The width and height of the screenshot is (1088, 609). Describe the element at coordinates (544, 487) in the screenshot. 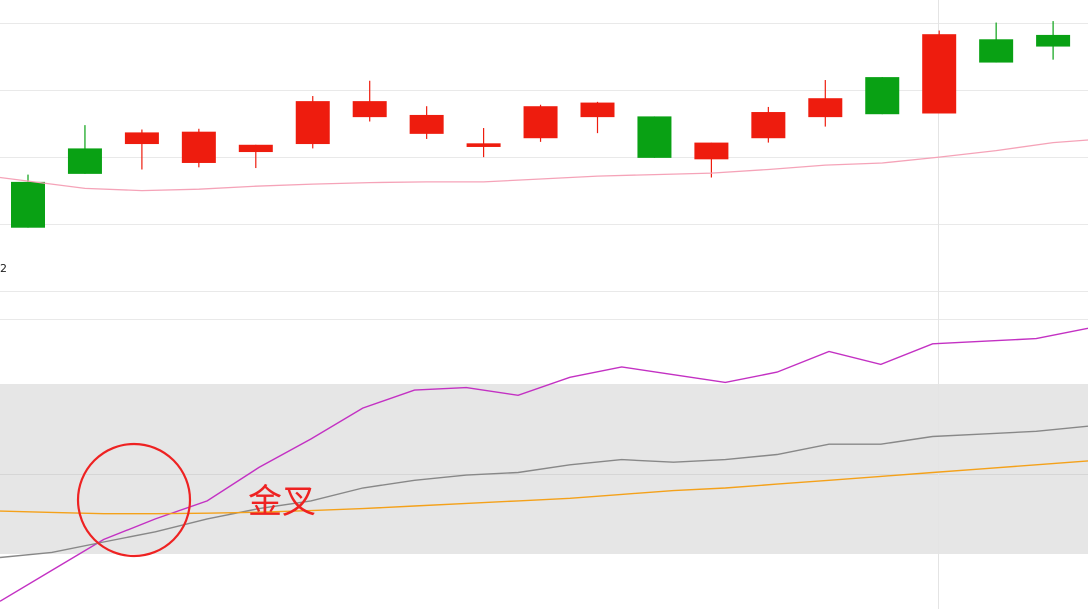

I see `indicator-line-baseline` at that location.